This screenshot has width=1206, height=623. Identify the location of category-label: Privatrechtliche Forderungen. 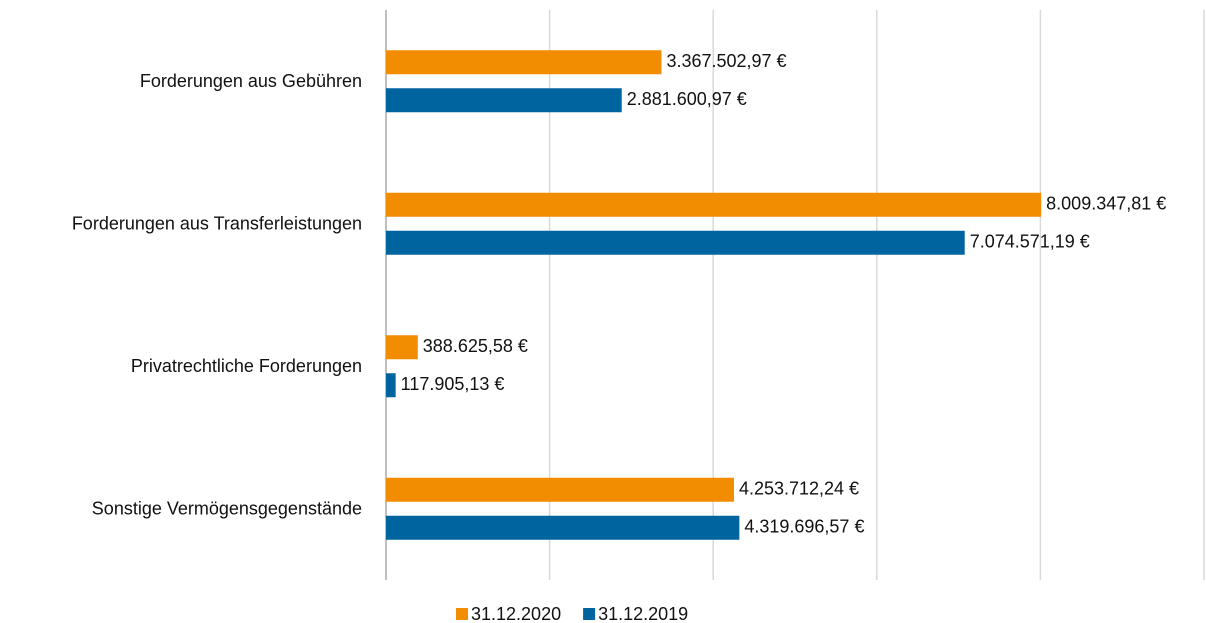
(246, 366).